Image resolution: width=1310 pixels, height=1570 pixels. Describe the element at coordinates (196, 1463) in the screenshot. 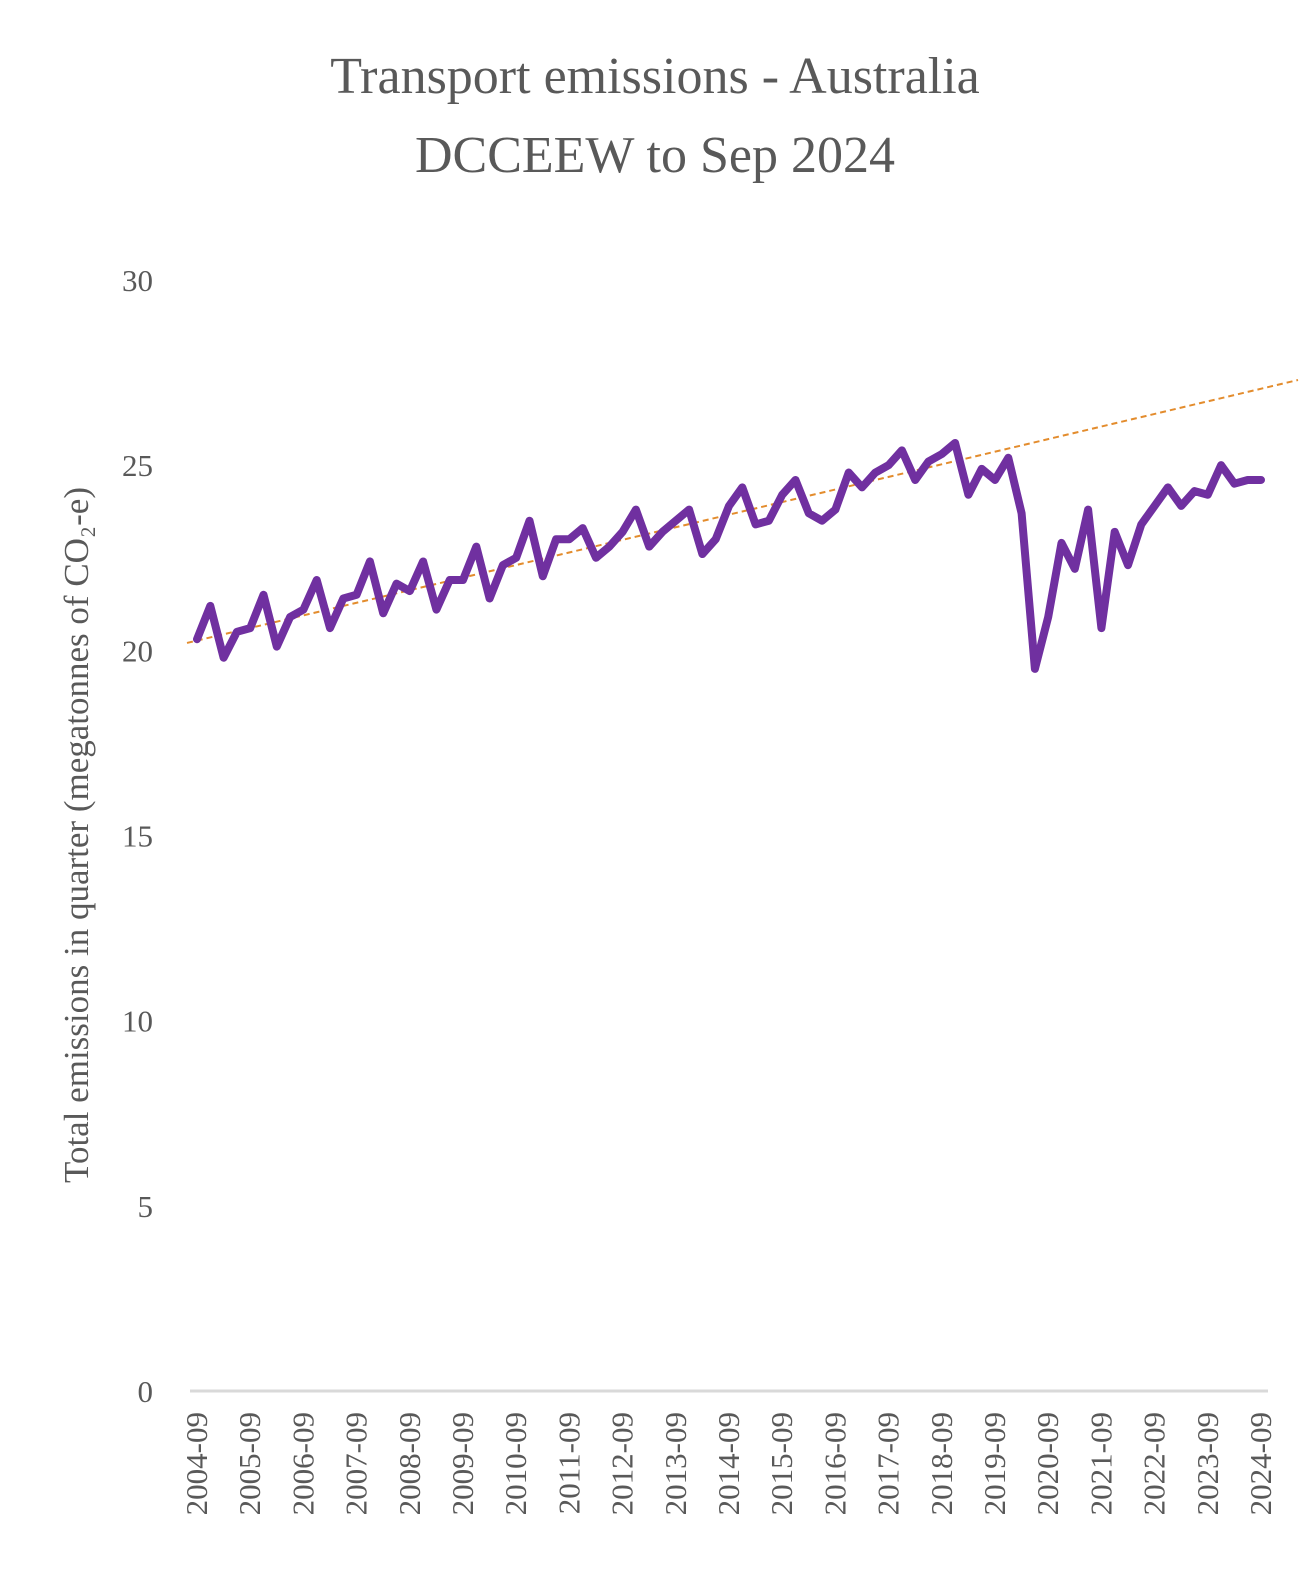

I see `x-tick-label: 2004-09` at that location.